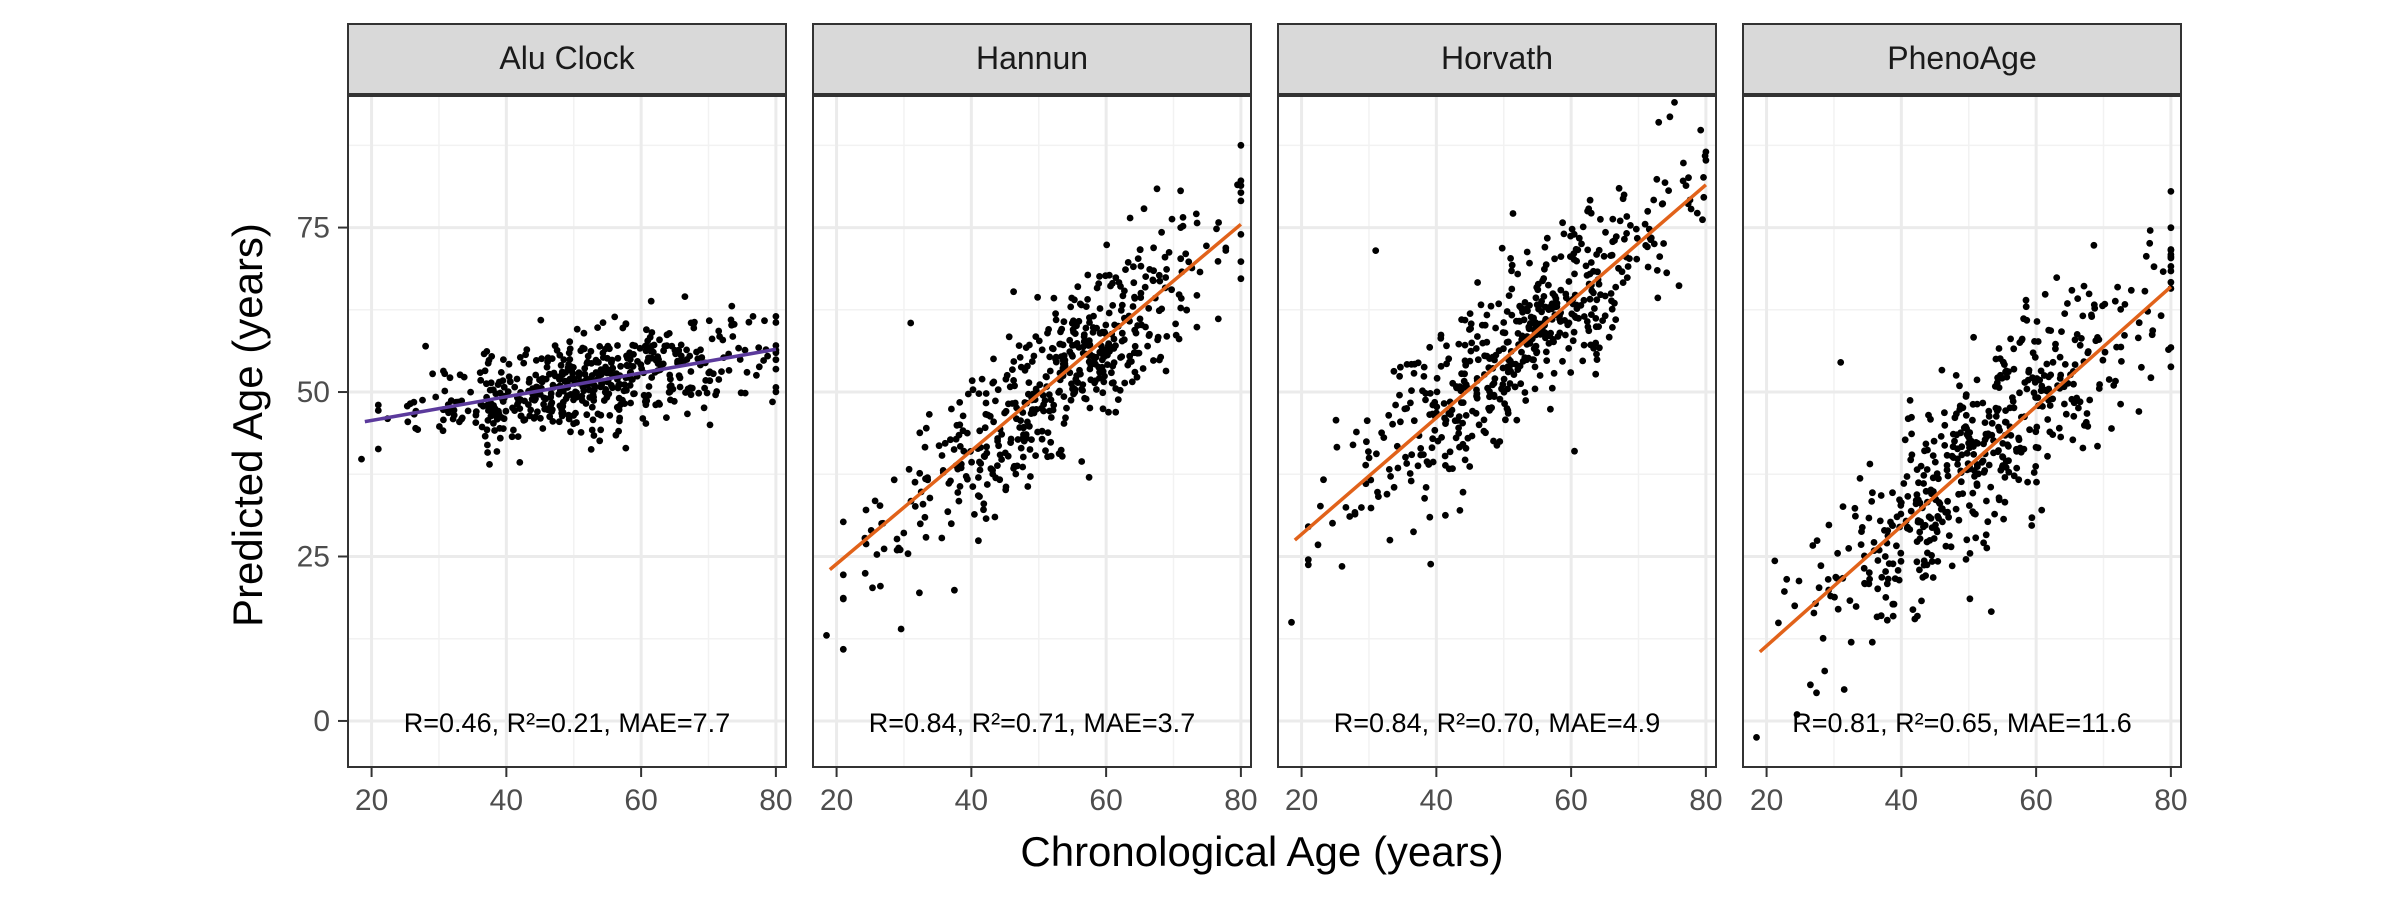 The height and width of the screenshot is (905, 2400). I want to click on stats-annotation: R=0.46, R²=0.21, MAE=7.7, so click(567, 723).